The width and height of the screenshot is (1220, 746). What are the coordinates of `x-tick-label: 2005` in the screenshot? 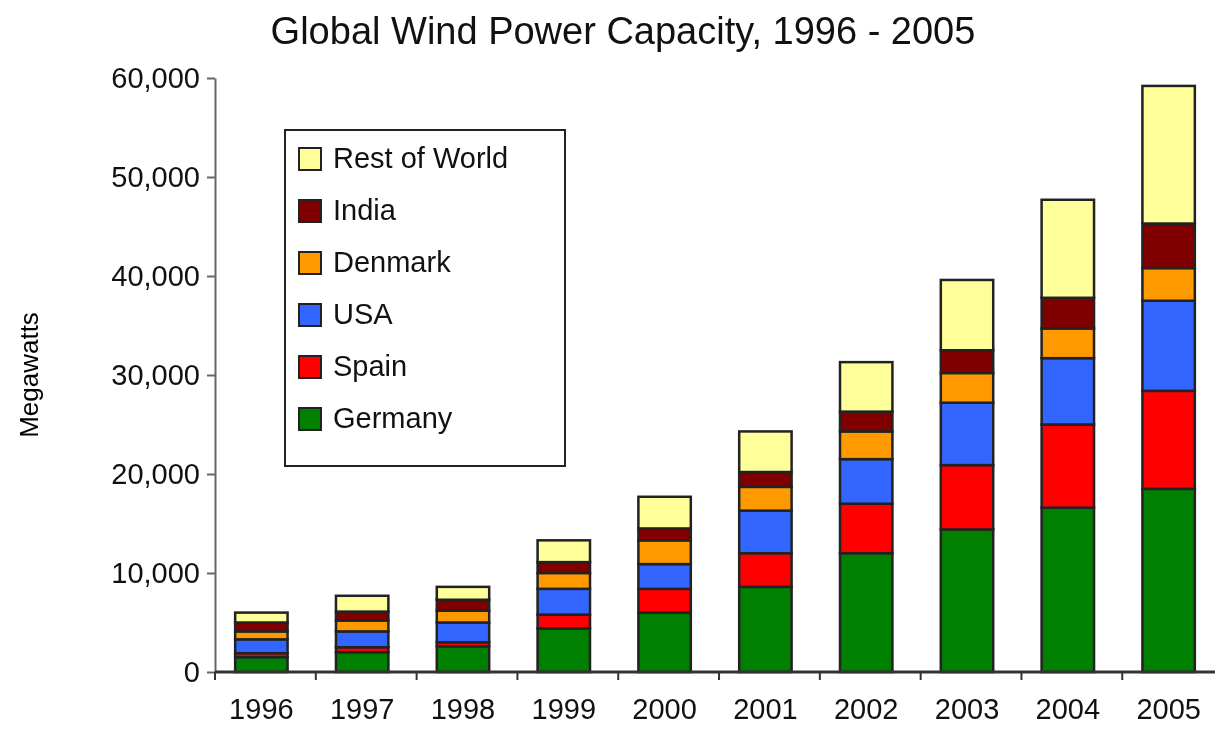 It's located at (1168, 708).